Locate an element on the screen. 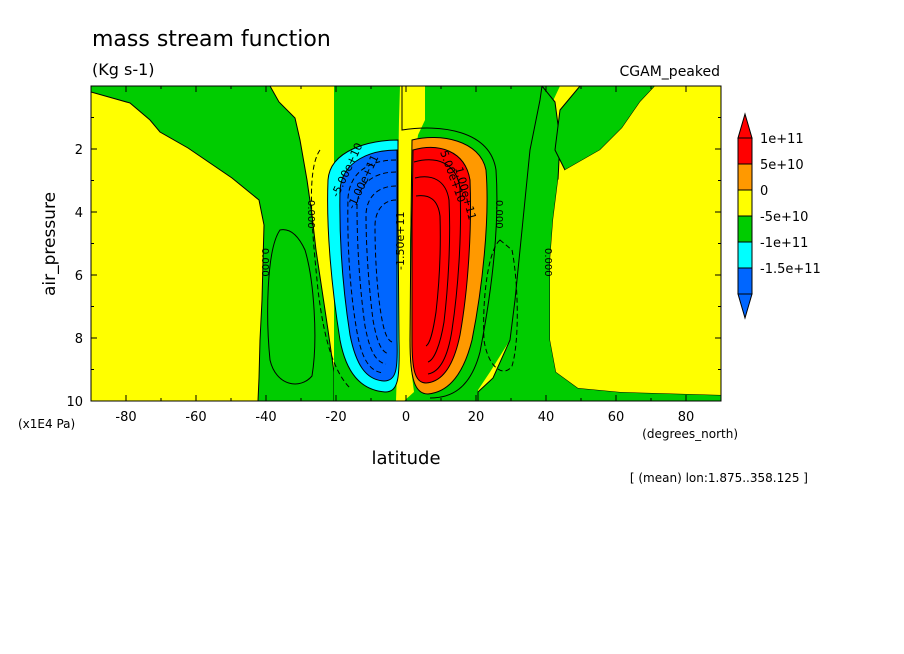 The image size is (904, 654). contour-label-zero1: 0.000 is located at coordinates (264, 262).